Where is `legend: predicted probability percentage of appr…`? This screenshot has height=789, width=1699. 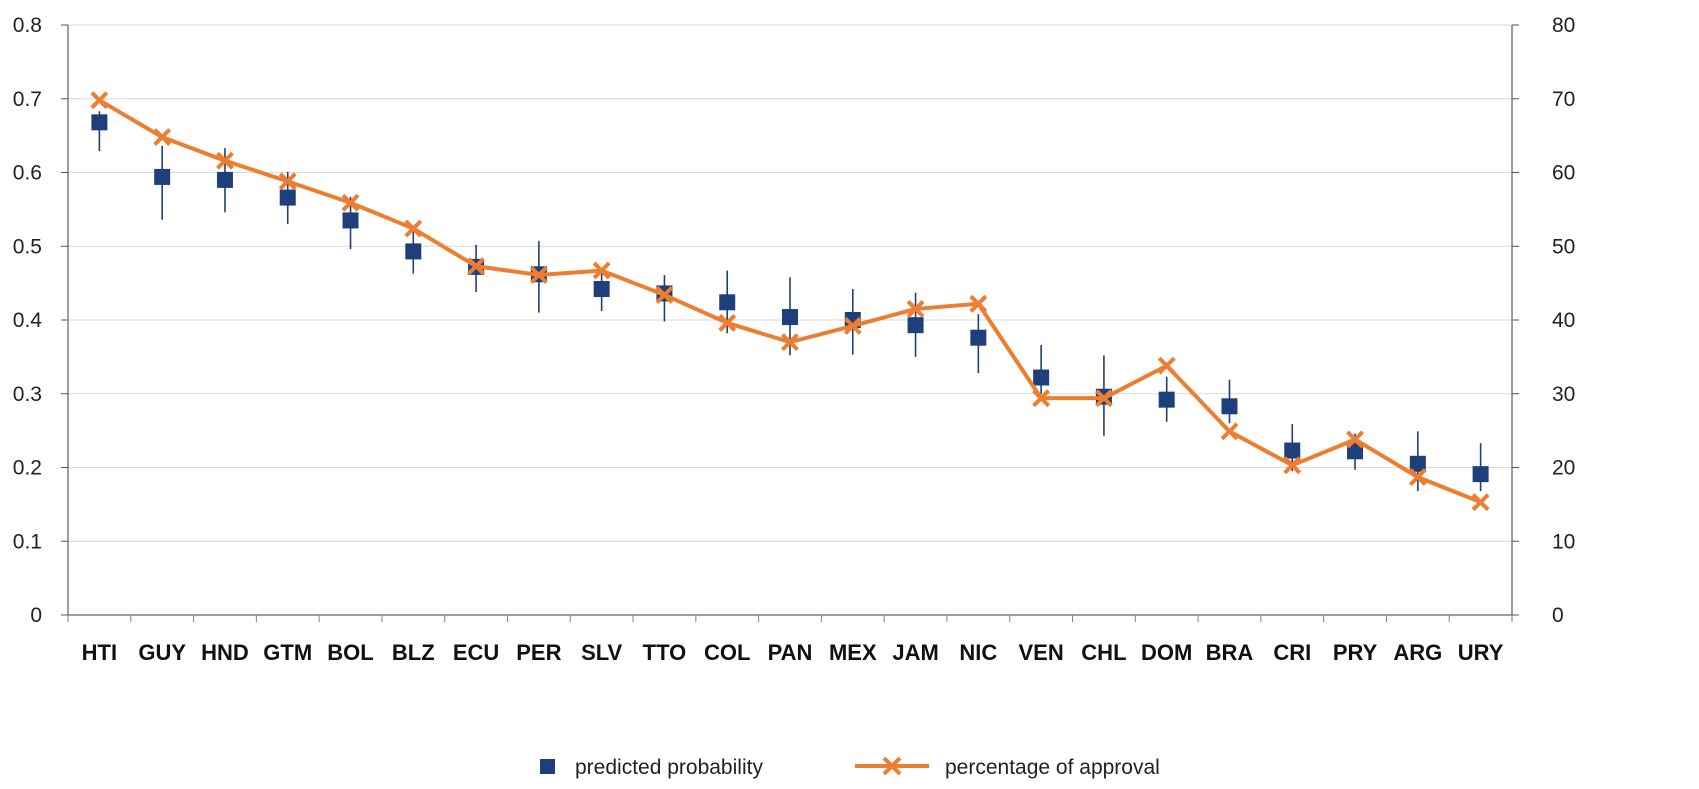 legend: predicted probability percentage of appr… is located at coordinates (850, 767).